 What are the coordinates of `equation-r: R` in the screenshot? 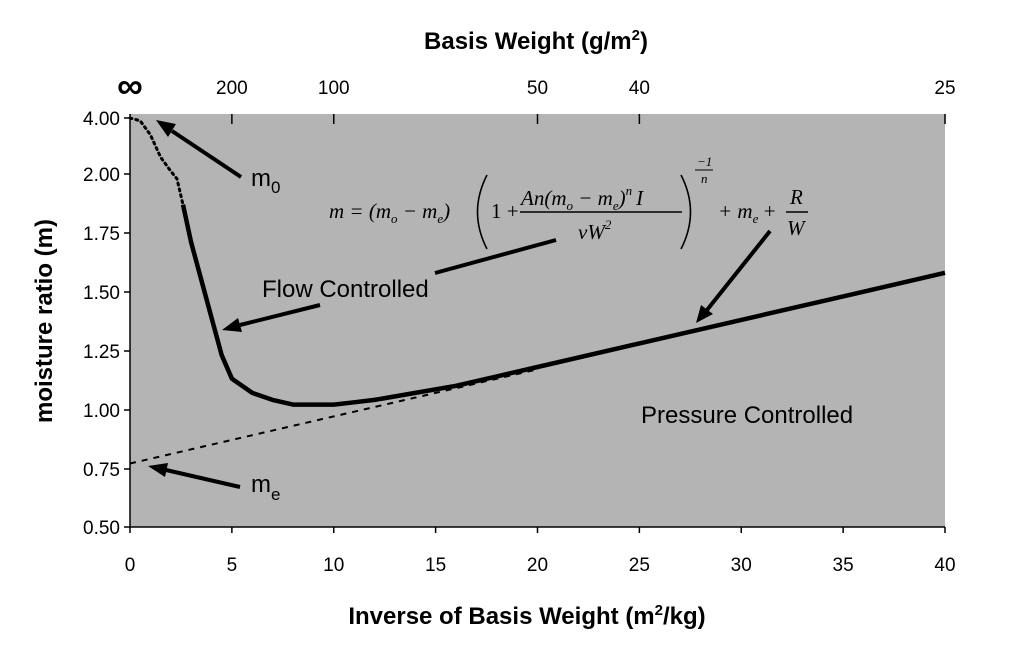 It's located at (796, 197).